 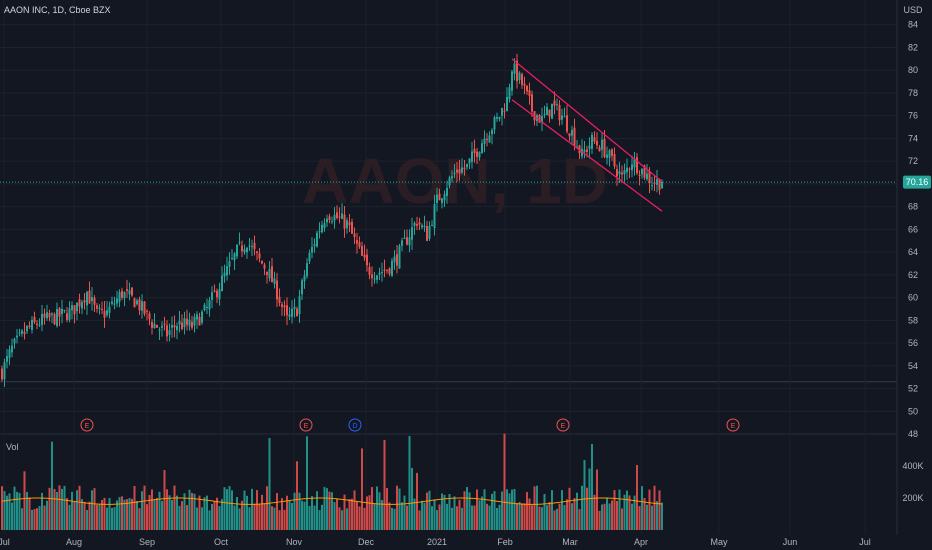 I want to click on channel-upper-line, so click(x=587, y=120).